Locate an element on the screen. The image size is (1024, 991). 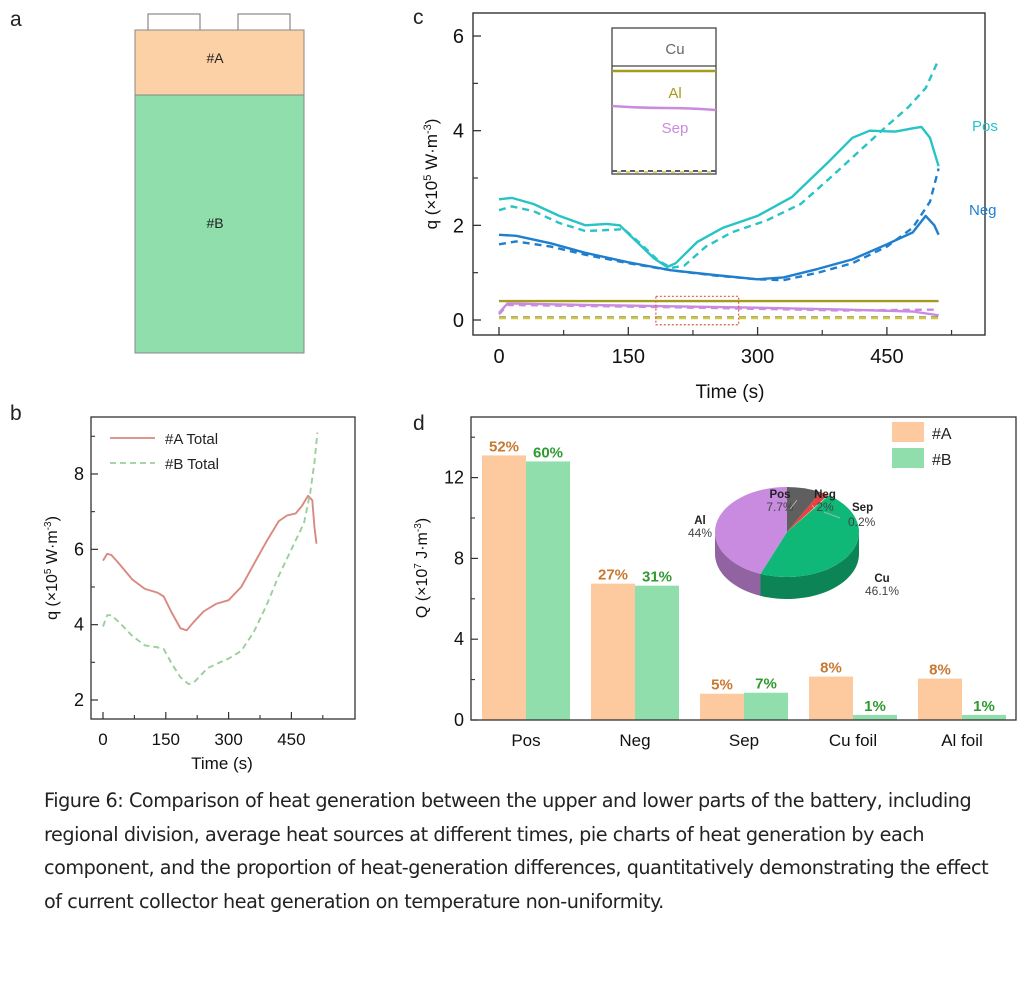
bar-neg-a is located at coordinates (613, 651).